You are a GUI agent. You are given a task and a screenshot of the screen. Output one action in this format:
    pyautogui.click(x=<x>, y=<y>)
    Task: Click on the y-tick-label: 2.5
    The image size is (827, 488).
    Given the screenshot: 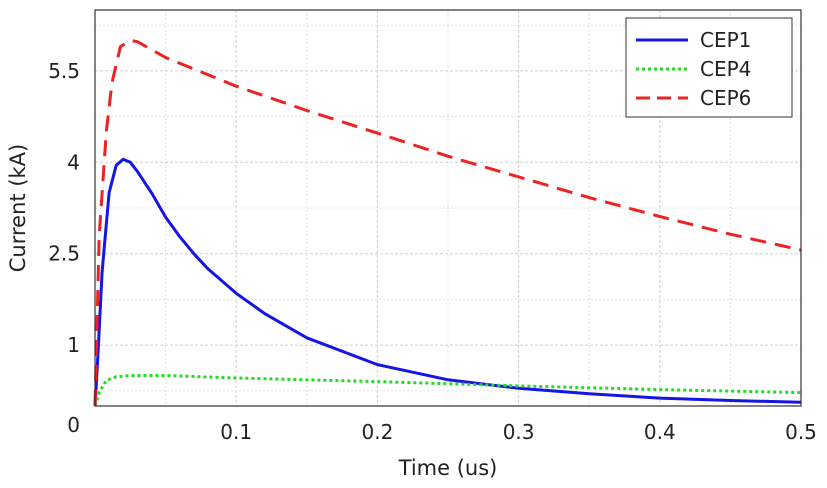 What is the action you would take?
    pyautogui.click(x=64, y=254)
    